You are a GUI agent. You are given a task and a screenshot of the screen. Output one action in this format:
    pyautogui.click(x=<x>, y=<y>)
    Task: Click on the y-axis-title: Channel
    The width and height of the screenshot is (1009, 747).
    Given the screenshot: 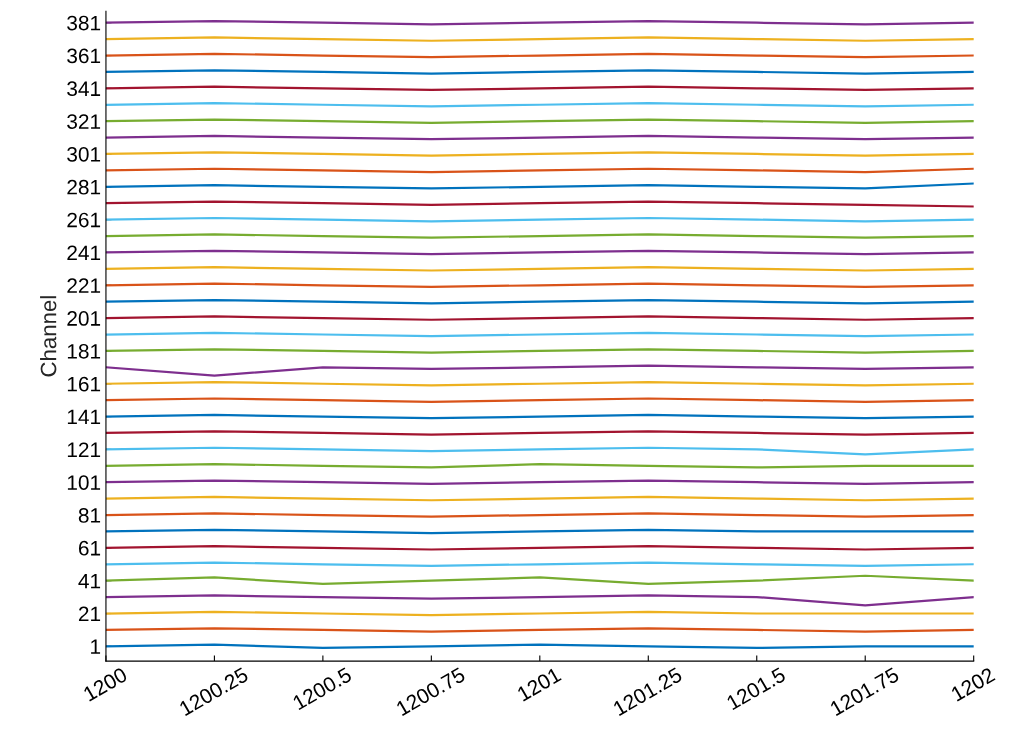 What is the action you would take?
    pyautogui.click(x=48, y=336)
    